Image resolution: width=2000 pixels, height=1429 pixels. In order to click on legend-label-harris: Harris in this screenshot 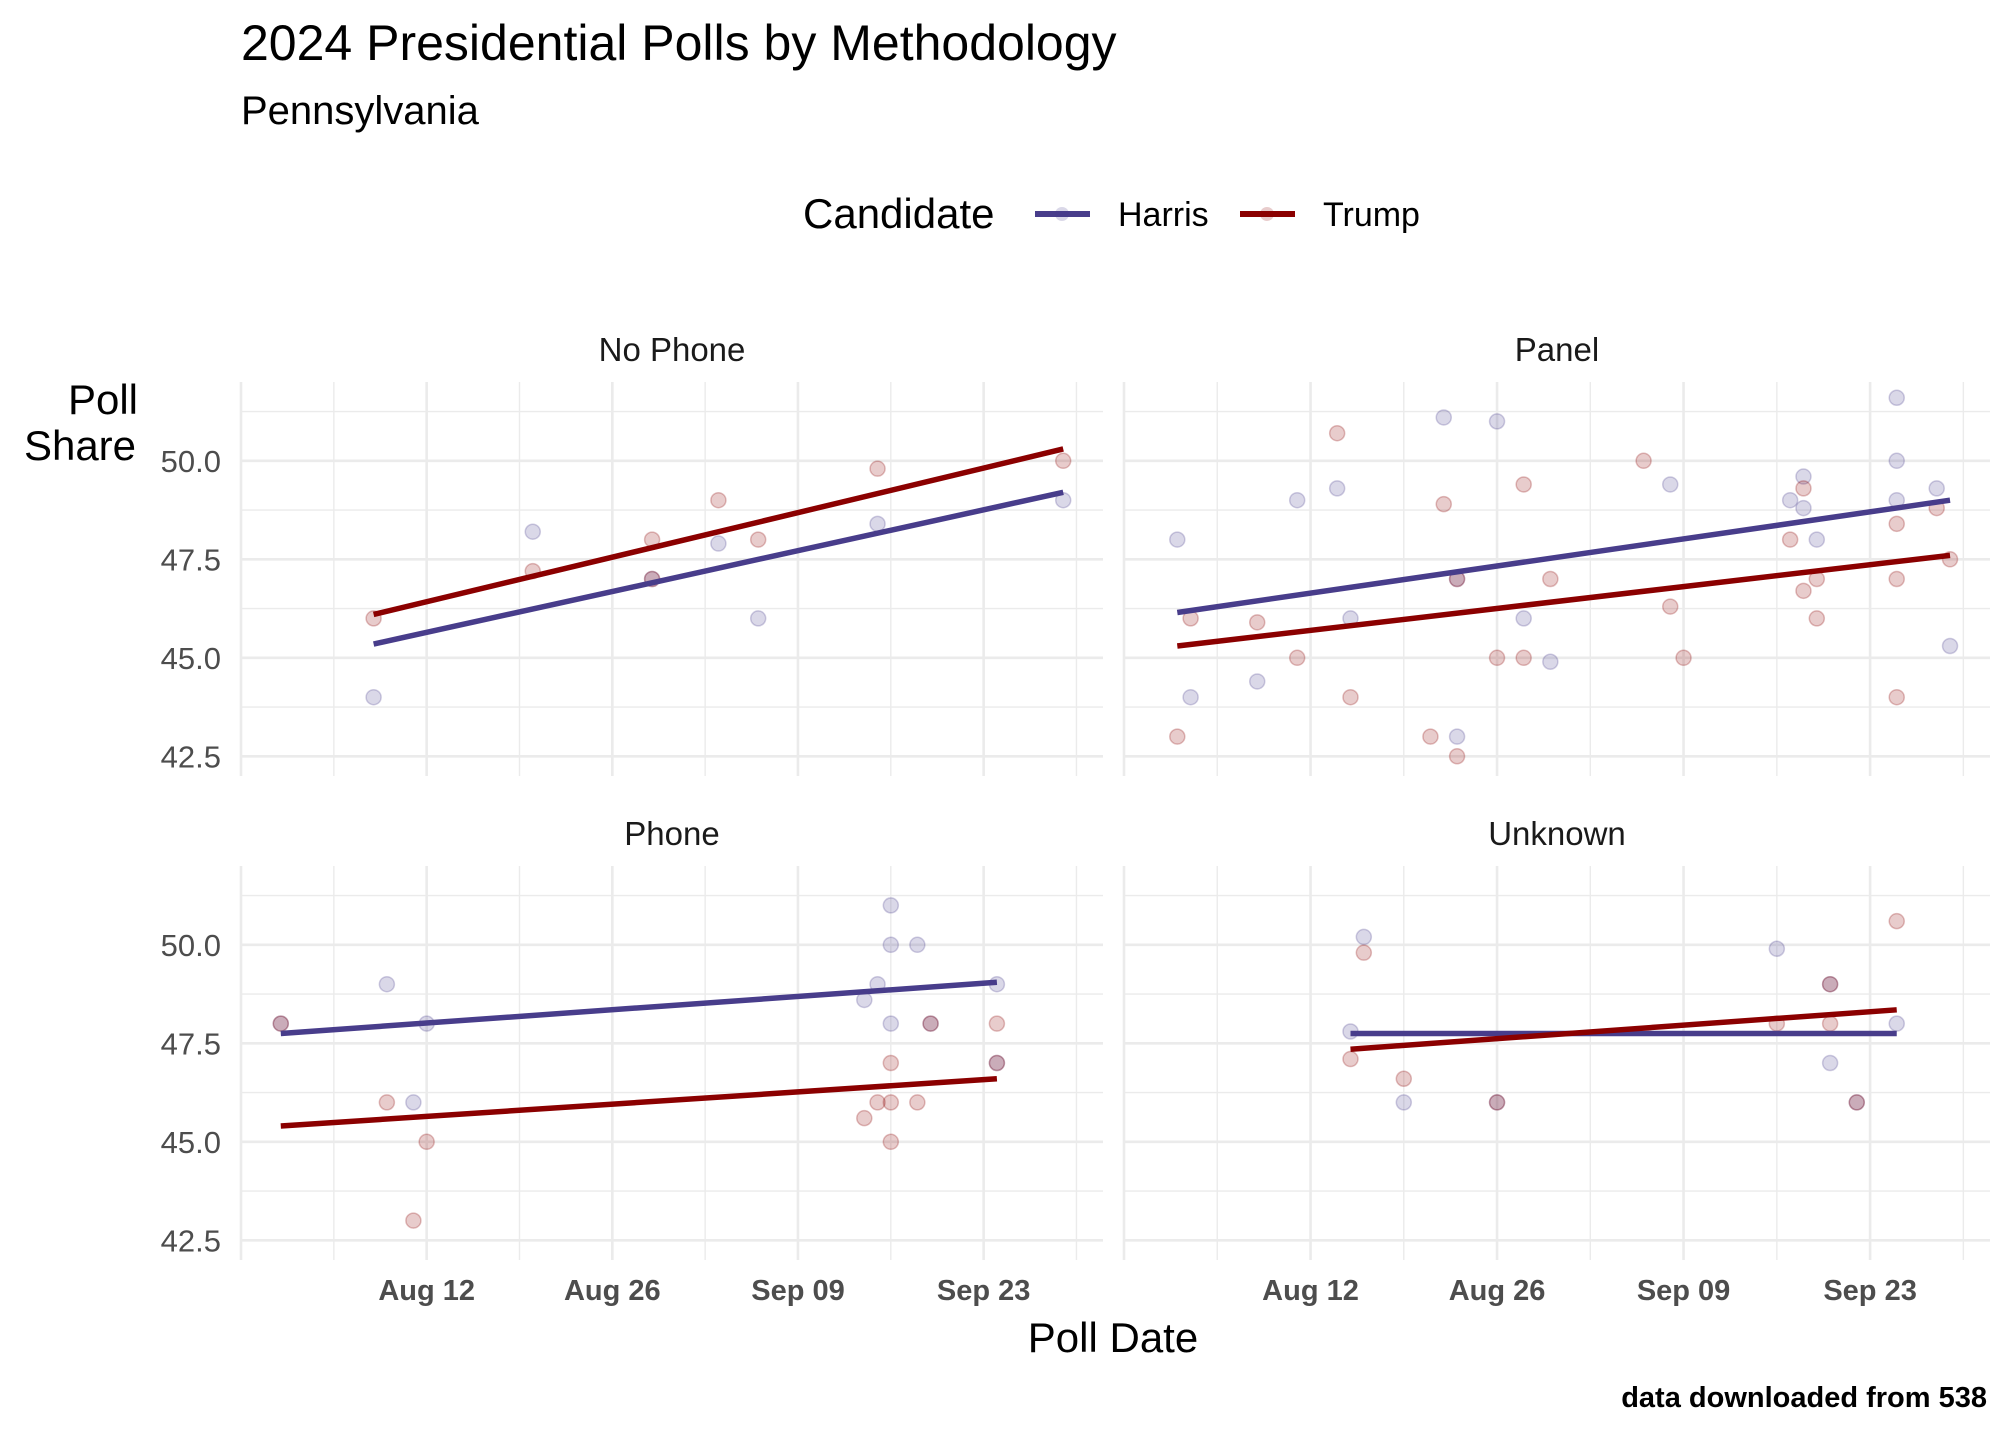, I will do `click(1163, 215)`.